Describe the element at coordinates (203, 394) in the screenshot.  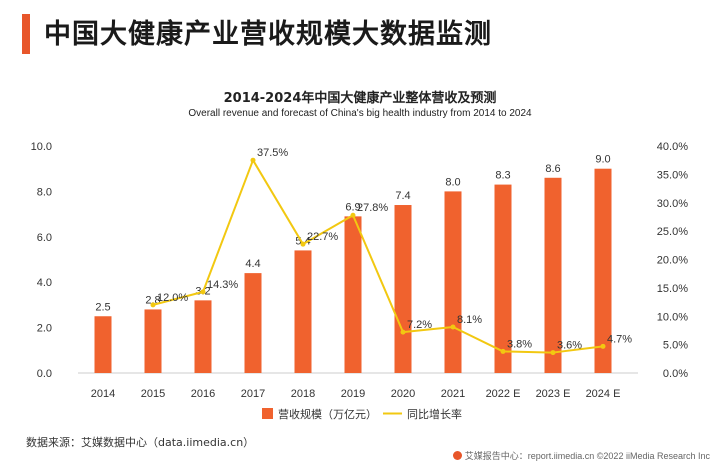
I see `x-axis-tick-label: 2016` at that location.